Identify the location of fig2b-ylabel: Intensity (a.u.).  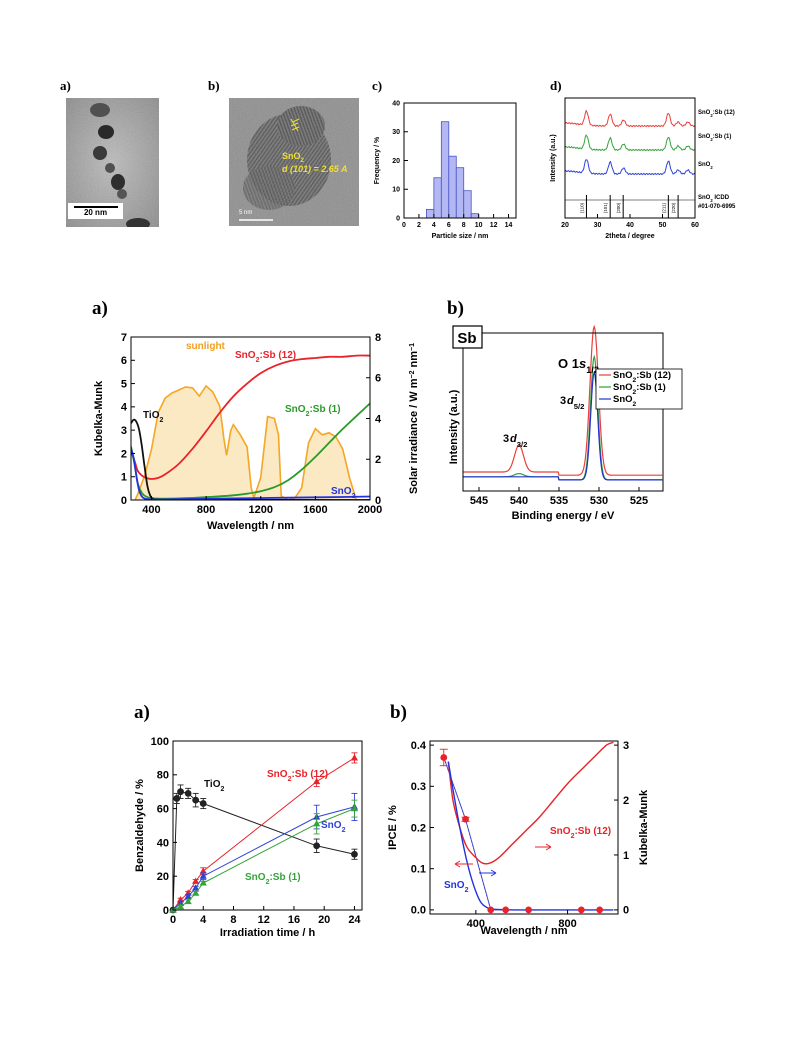
(454, 426).